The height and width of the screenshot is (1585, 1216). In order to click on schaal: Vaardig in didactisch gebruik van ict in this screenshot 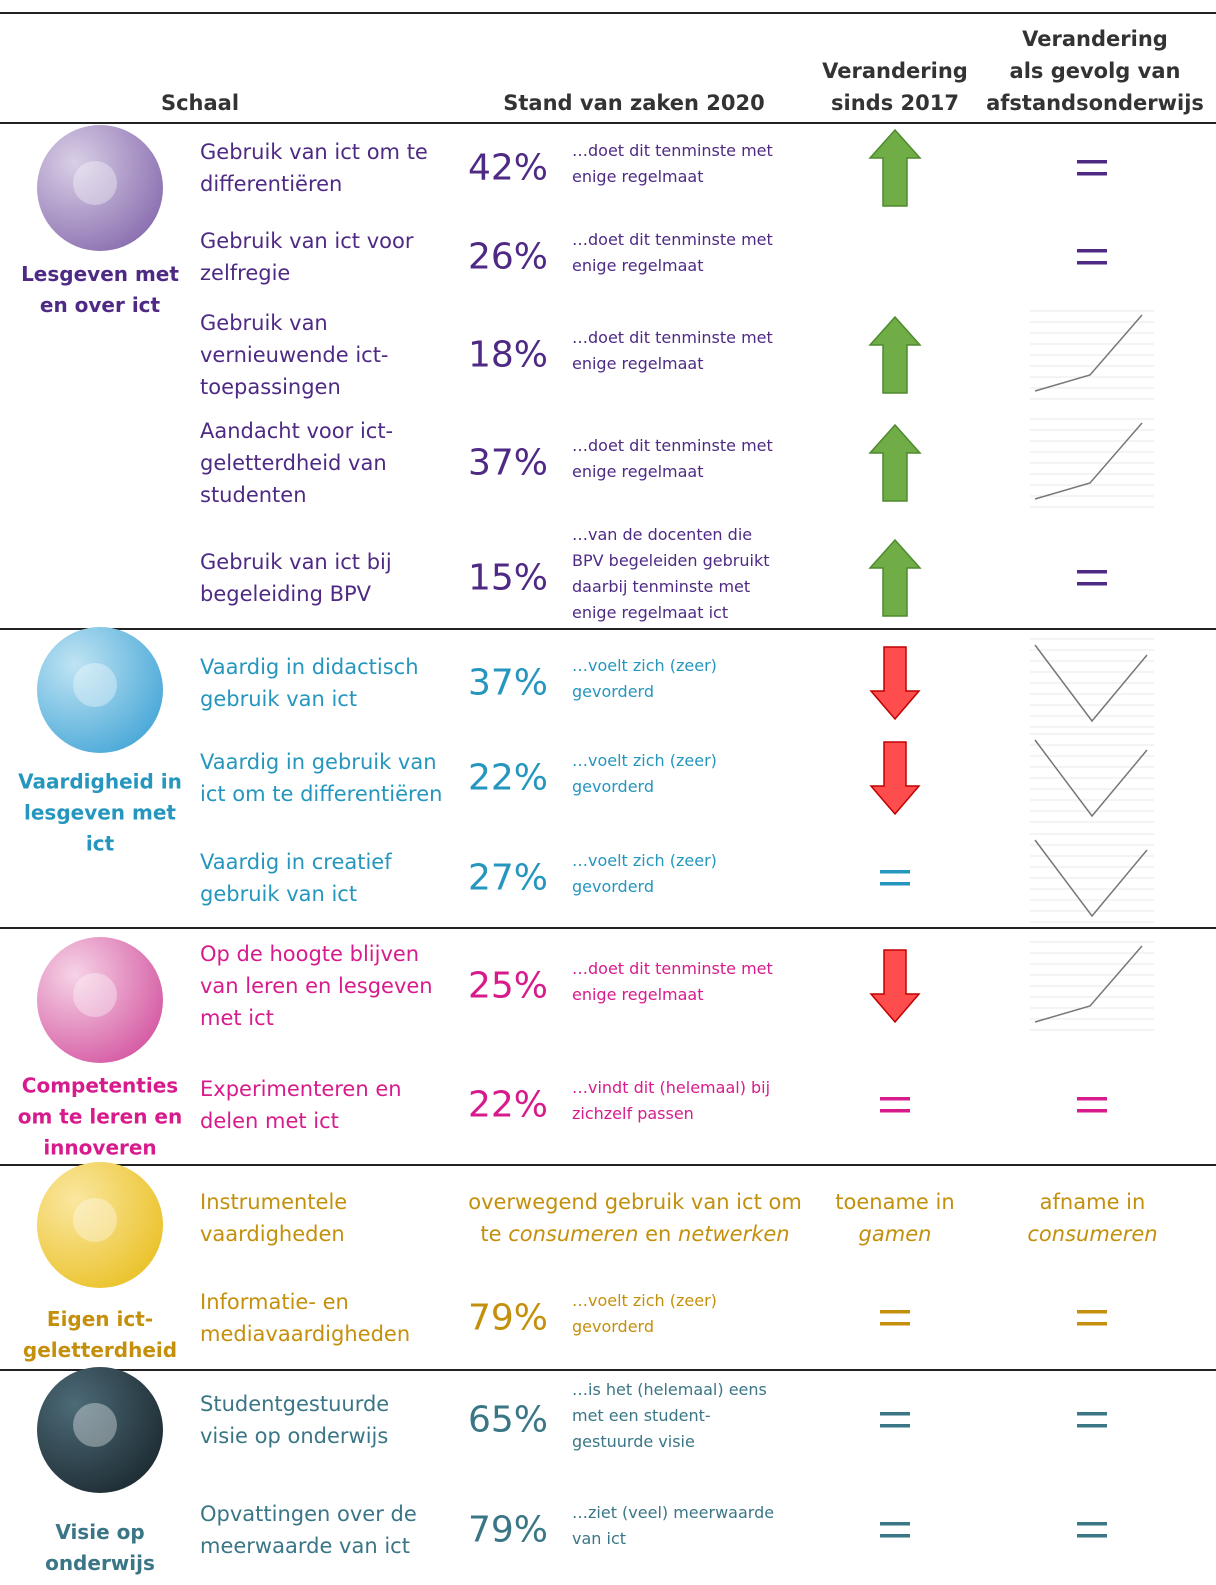, I will do `click(309, 683)`.